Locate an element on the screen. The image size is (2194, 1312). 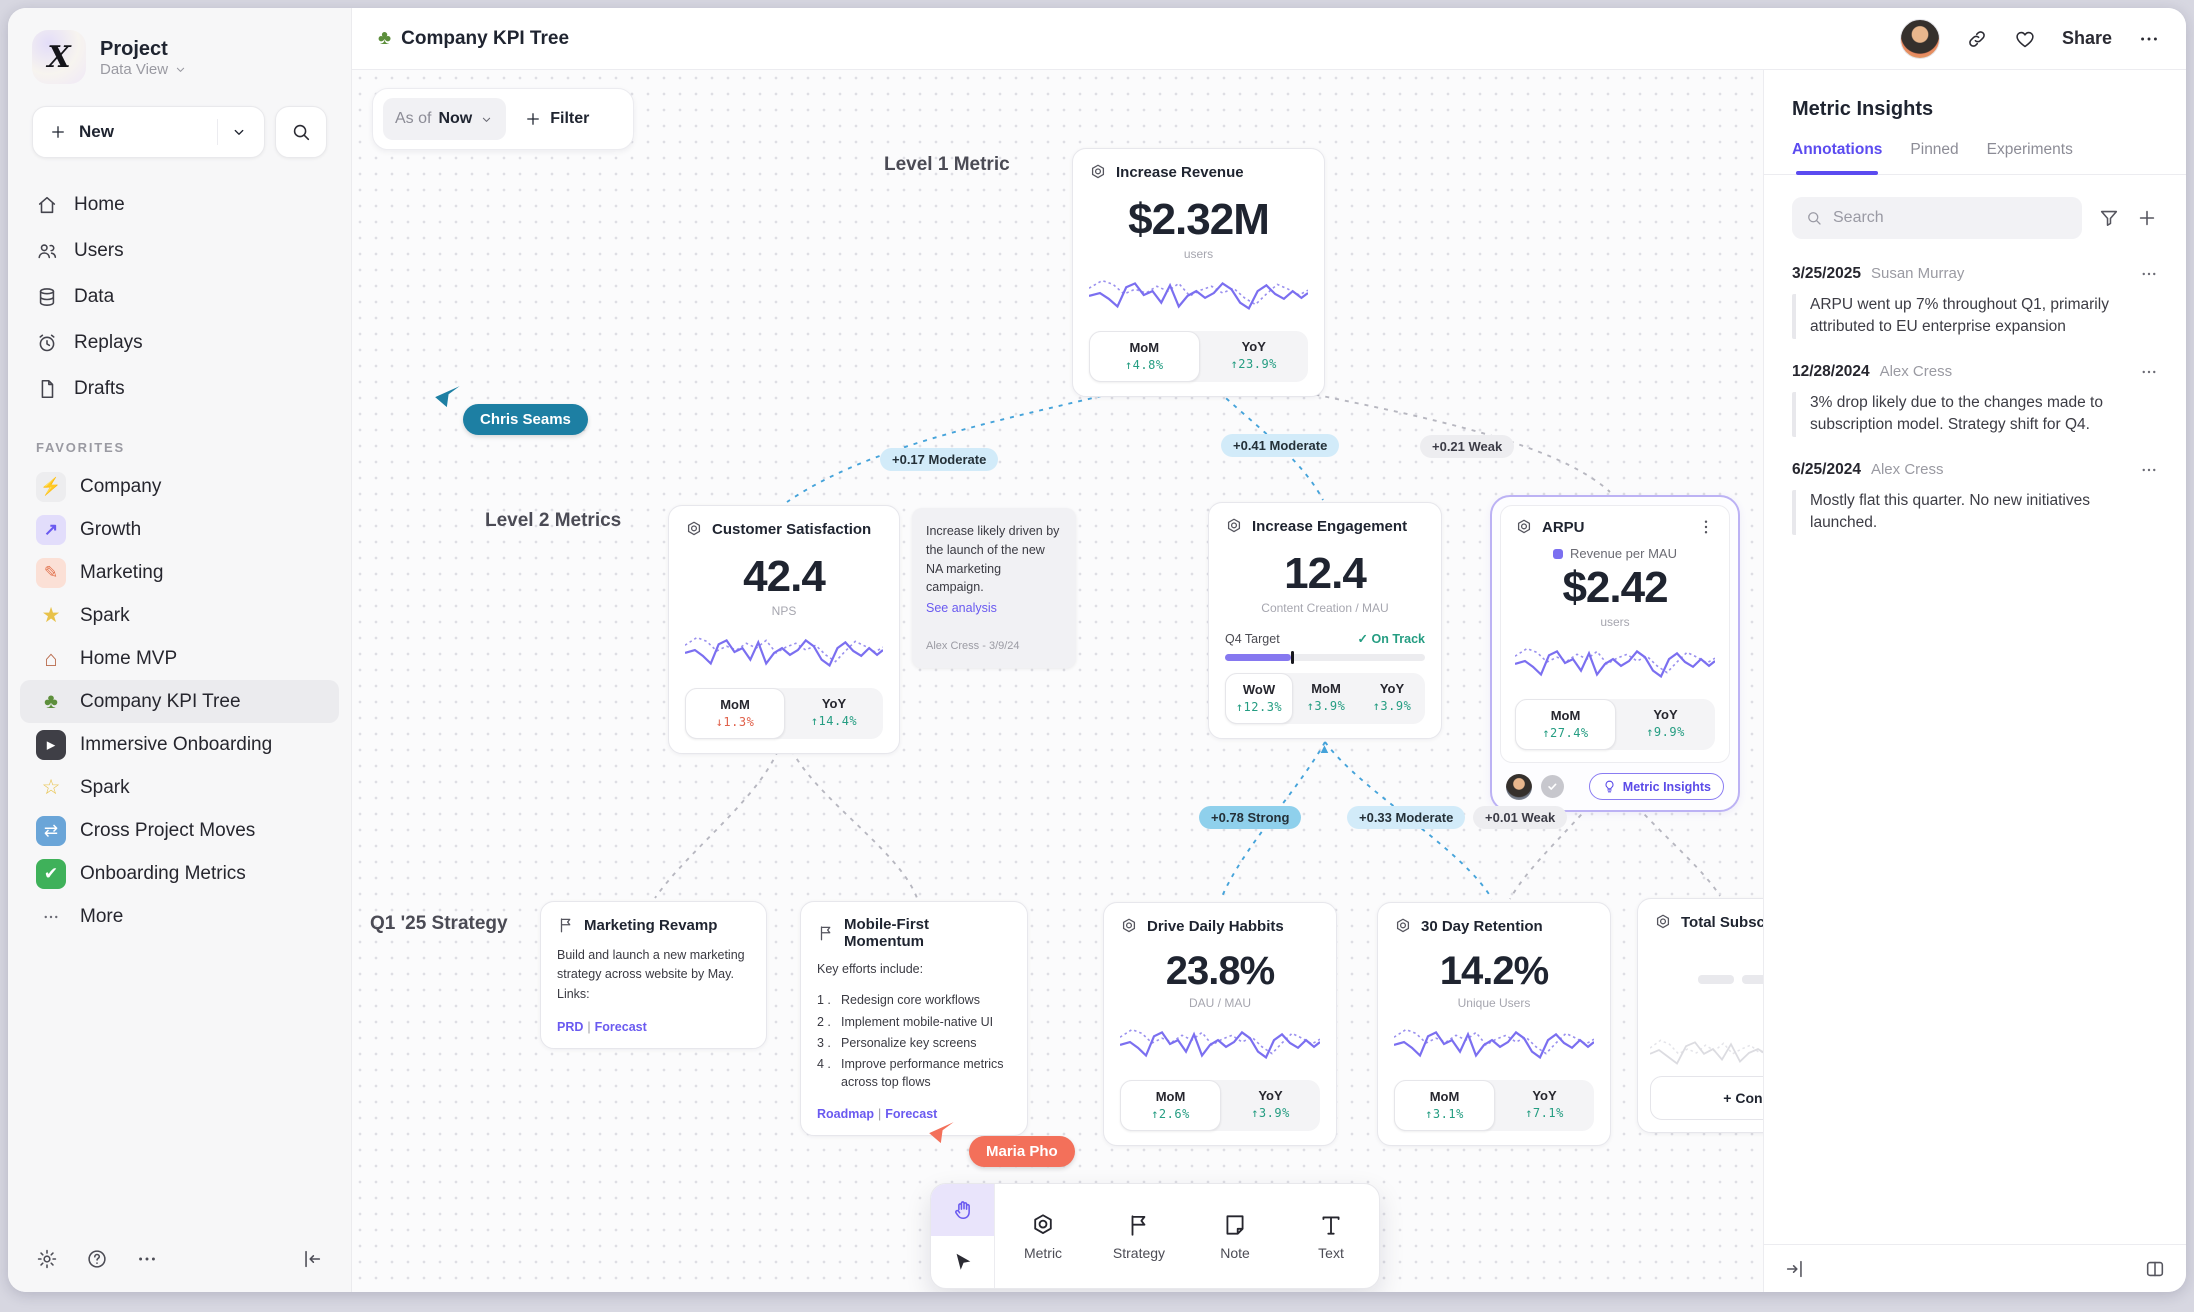
copy-link-icon is located at coordinates (1977, 39).